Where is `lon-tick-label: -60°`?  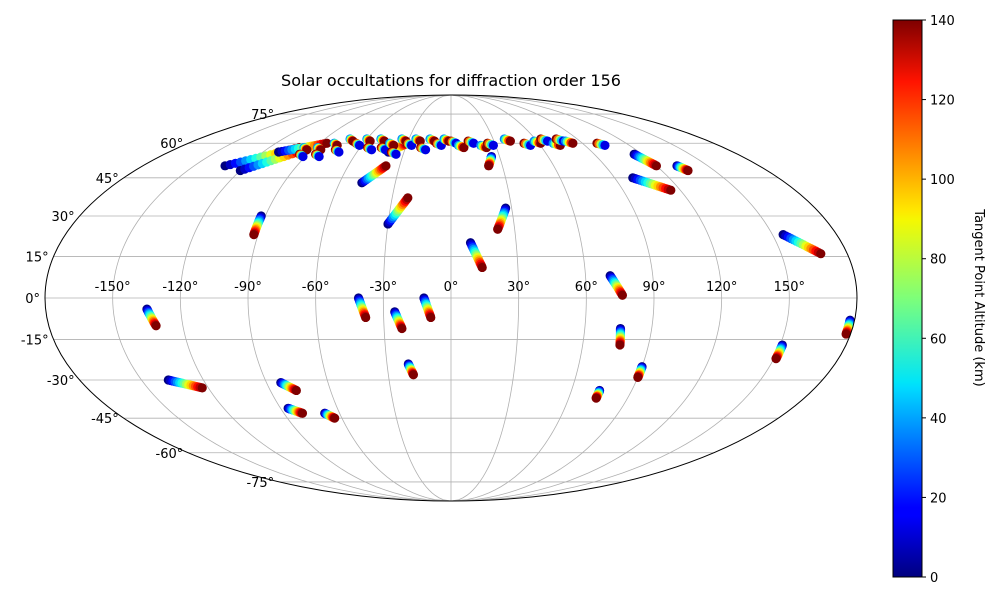
lon-tick-label: -60° is located at coordinates (316, 287).